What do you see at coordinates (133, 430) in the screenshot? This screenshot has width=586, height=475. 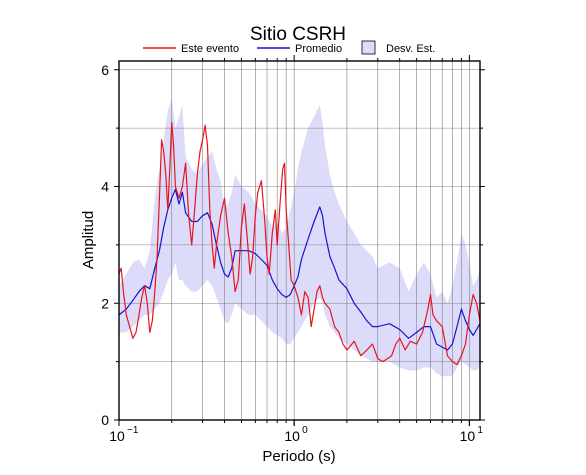 I see `x-tick-label-exponent: −1` at bounding box center [133, 430].